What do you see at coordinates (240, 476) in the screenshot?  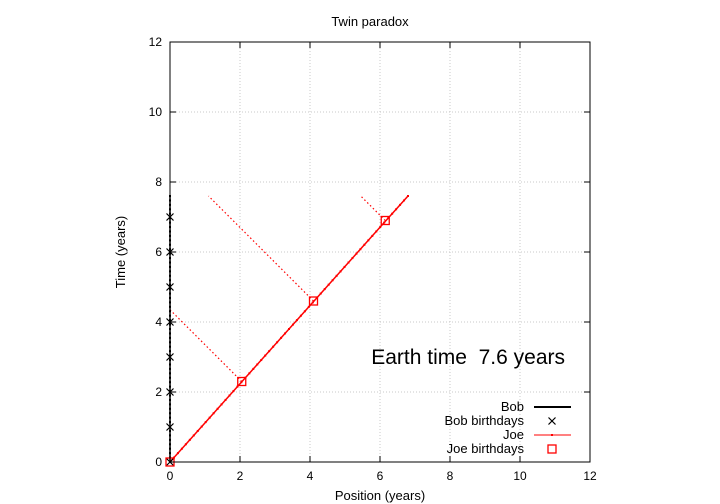 I see `x-tick-label-1: 2` at bounding box center [240, 476].